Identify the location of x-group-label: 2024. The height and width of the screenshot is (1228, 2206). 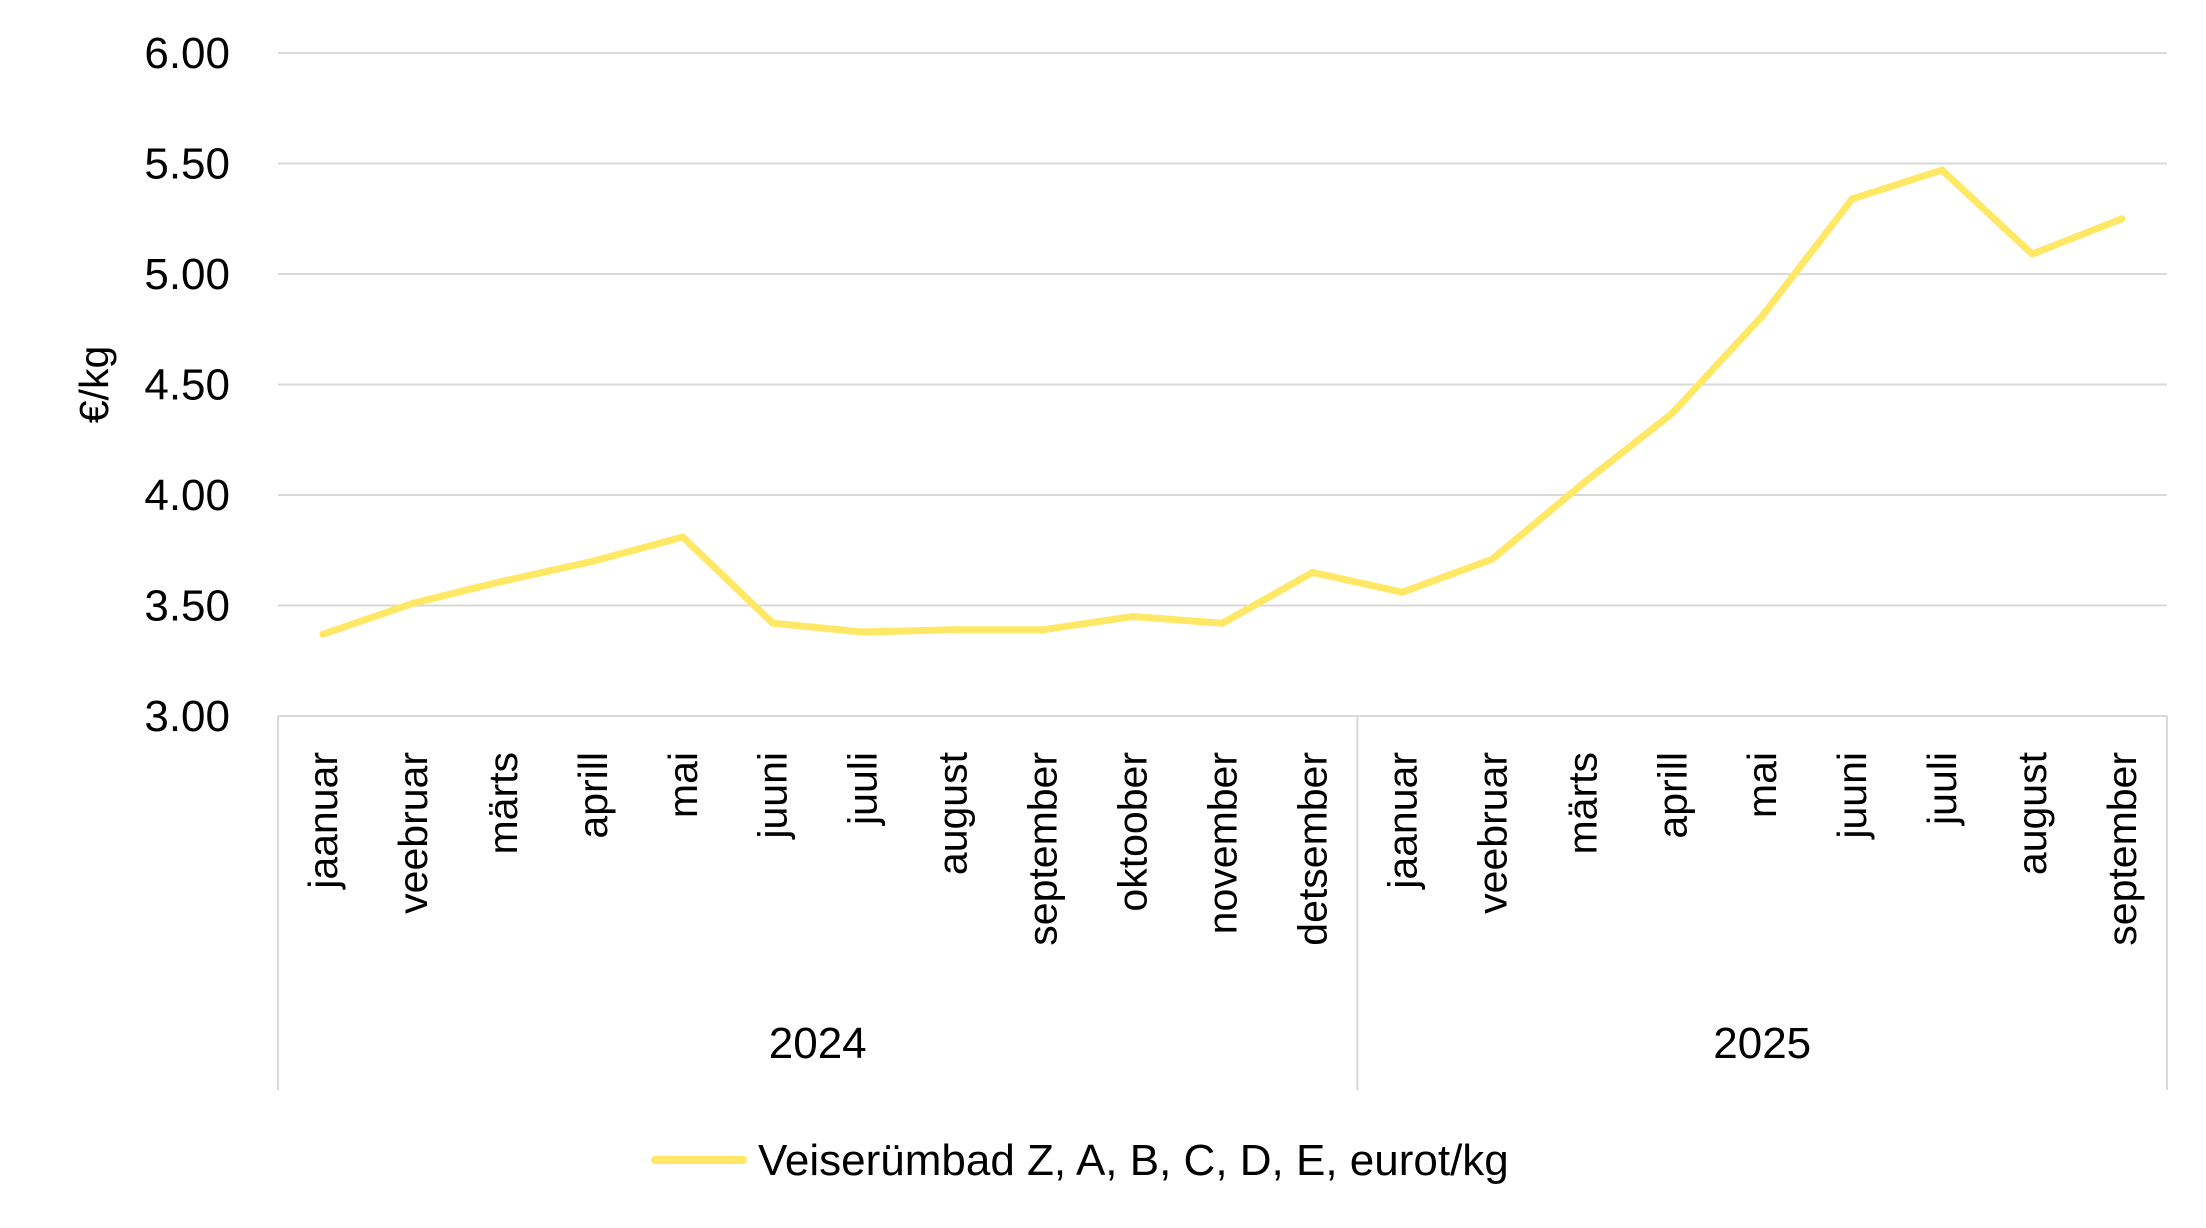
(818, 1043).